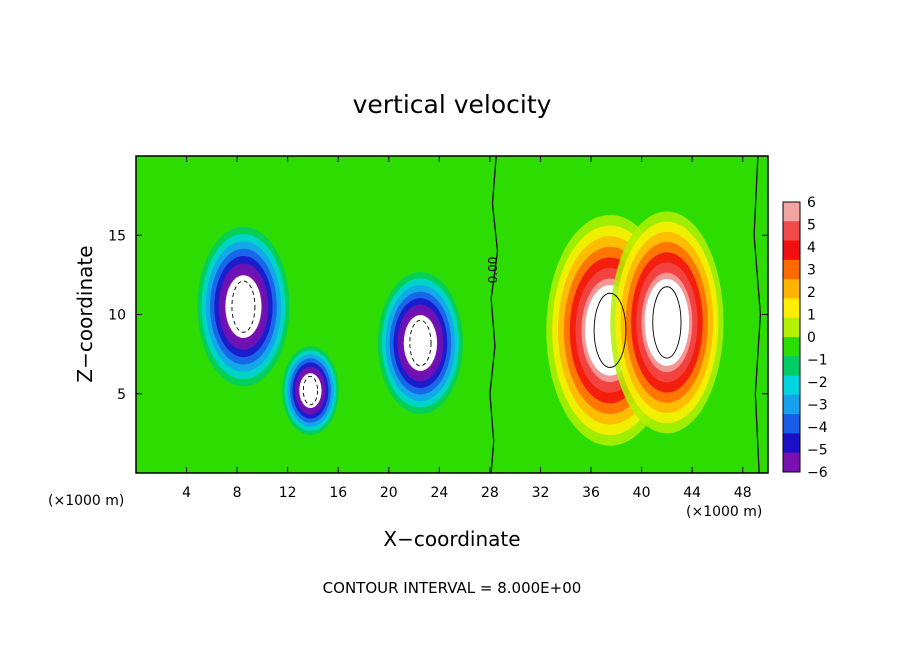 This screenshot has width=904, height=654. I want to click on colorbar-label: 4, so click(811, 248).